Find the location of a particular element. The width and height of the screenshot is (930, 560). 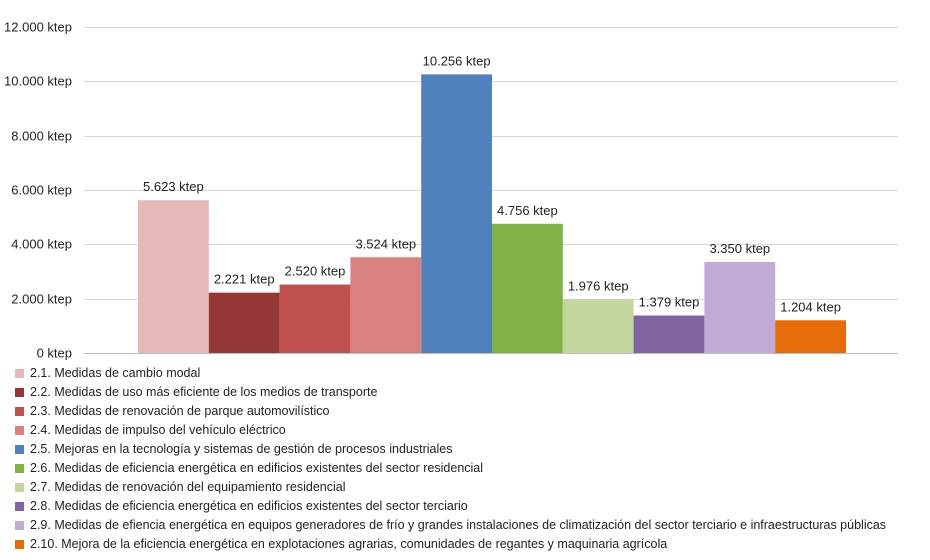

y-tick-label: 6.000 ktep is located at coordinates (41, 190).